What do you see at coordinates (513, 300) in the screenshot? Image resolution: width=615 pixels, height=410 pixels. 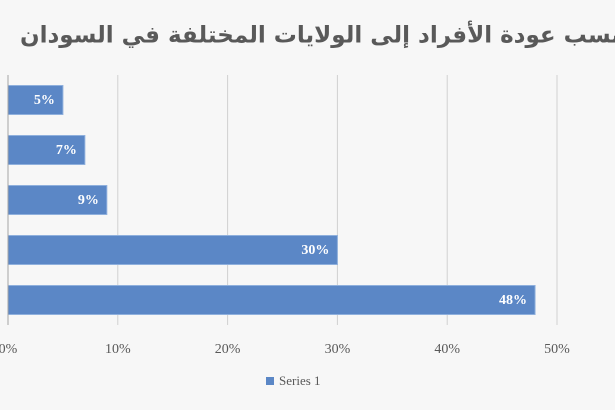 I see `value-label: 48%` at bounding box center [513, 300].